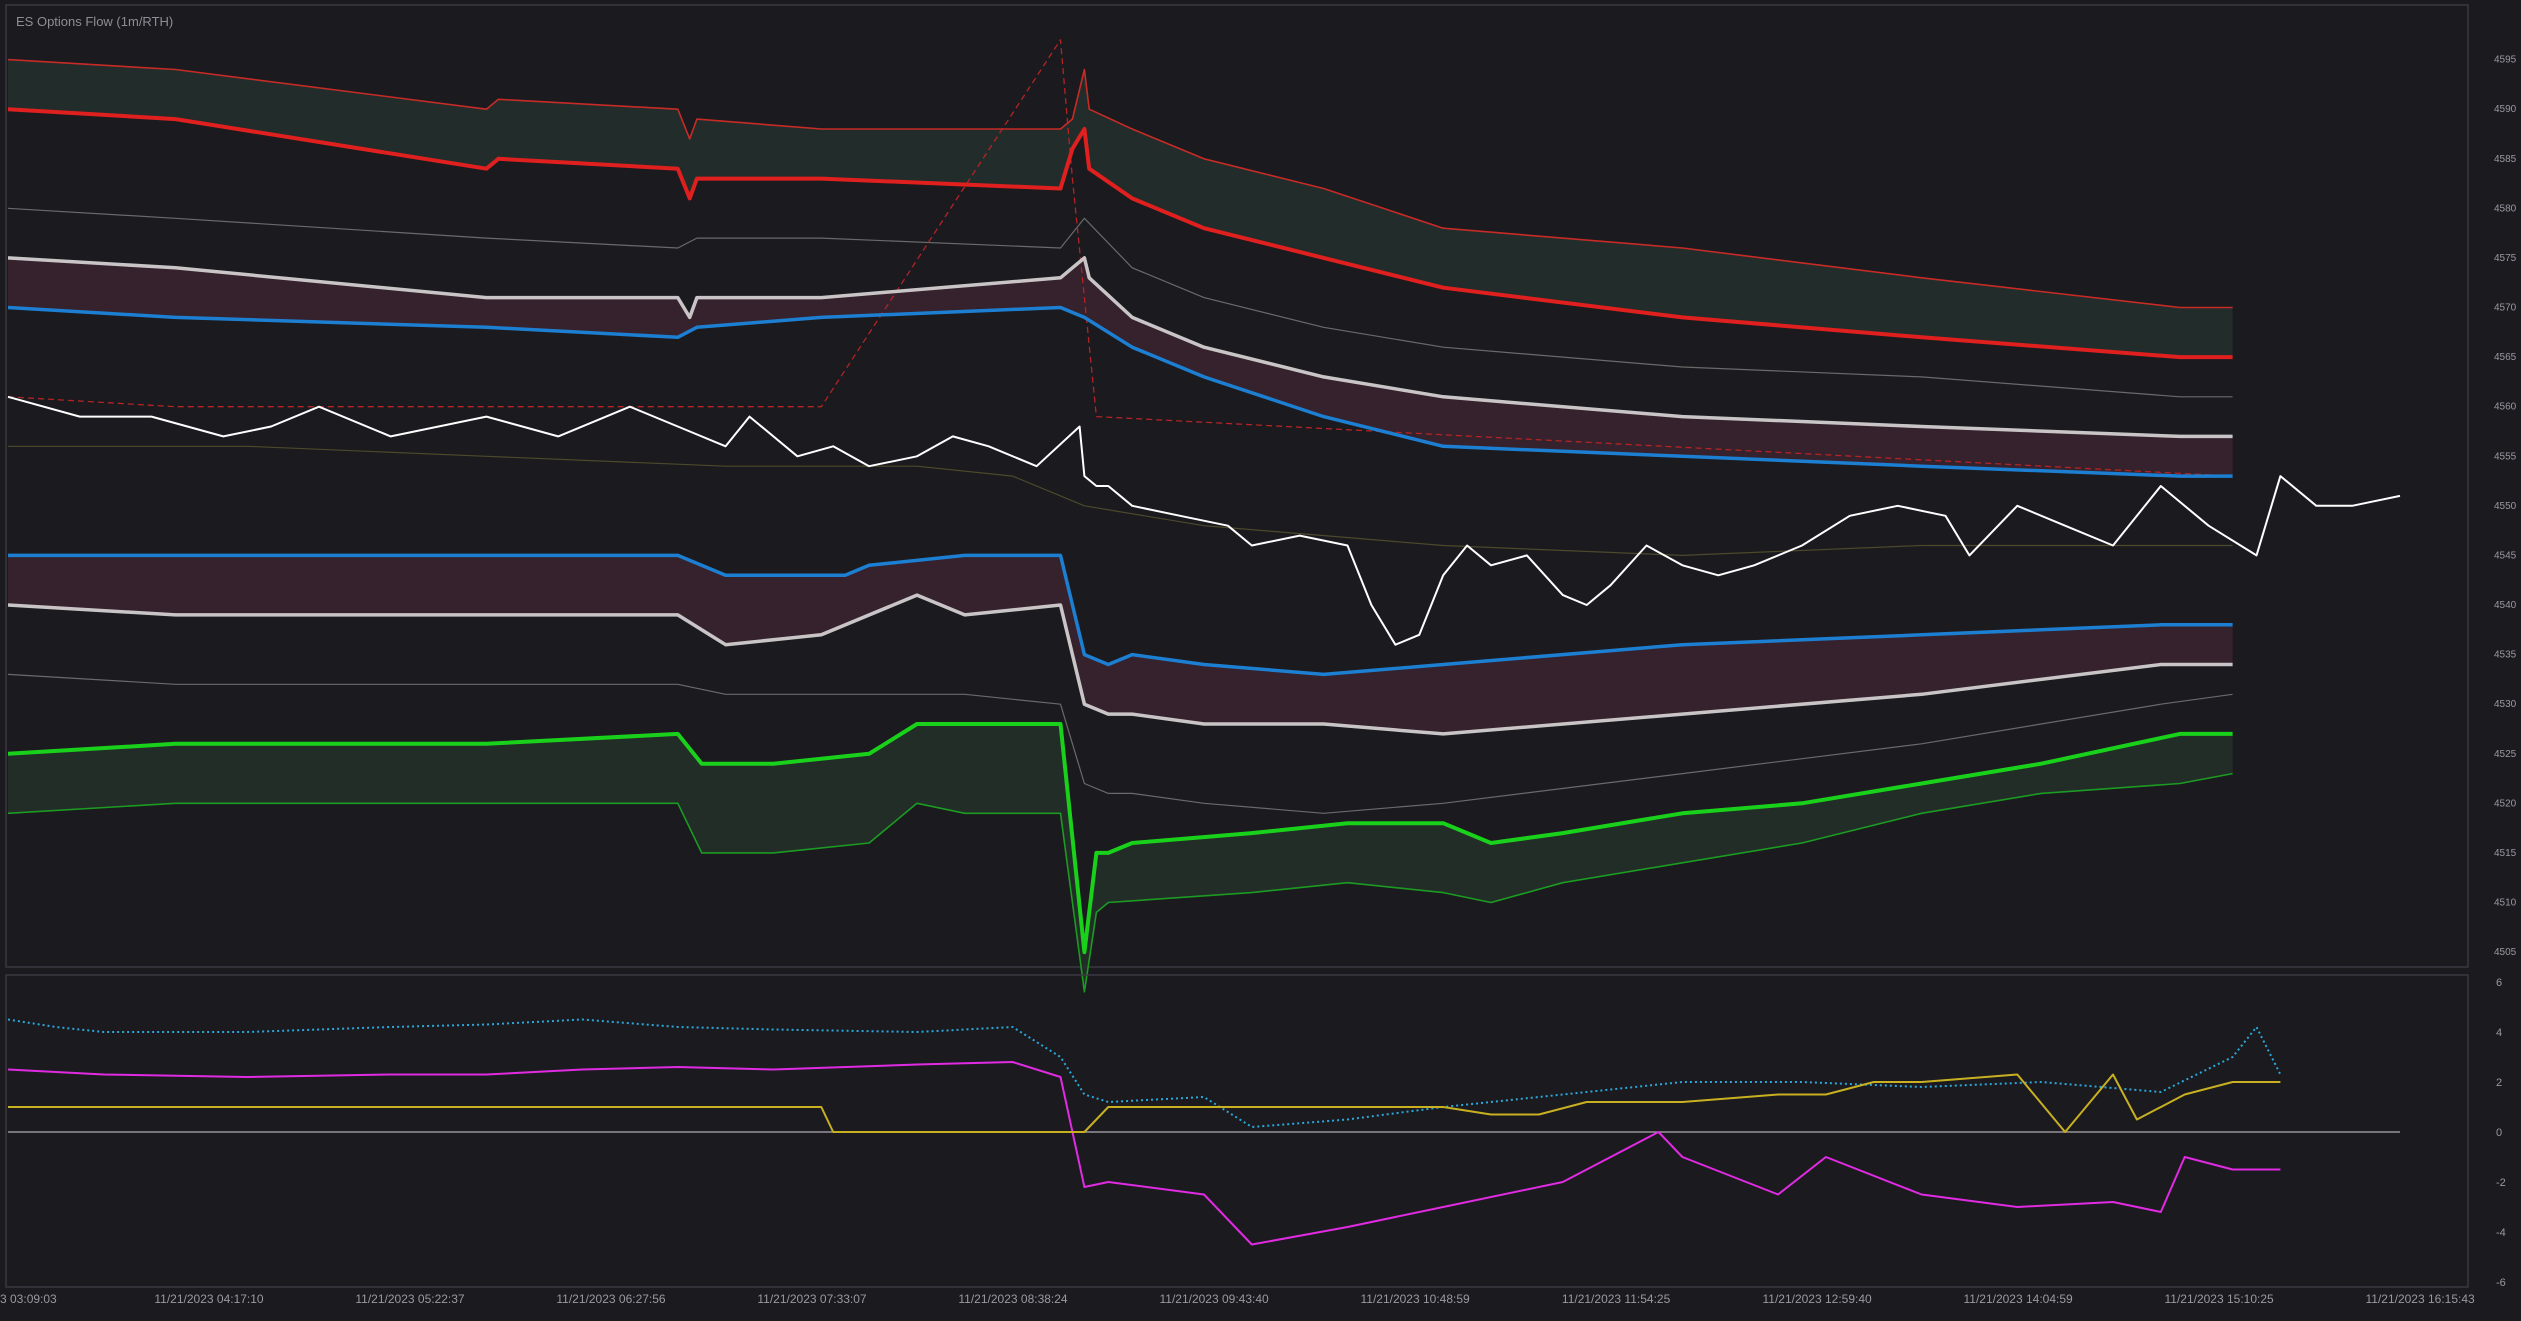  Describe the element at coordinates (410, 1299) in the screenshot. I see `x-tick-label: 11/21/2023 05:22:37` at that location.